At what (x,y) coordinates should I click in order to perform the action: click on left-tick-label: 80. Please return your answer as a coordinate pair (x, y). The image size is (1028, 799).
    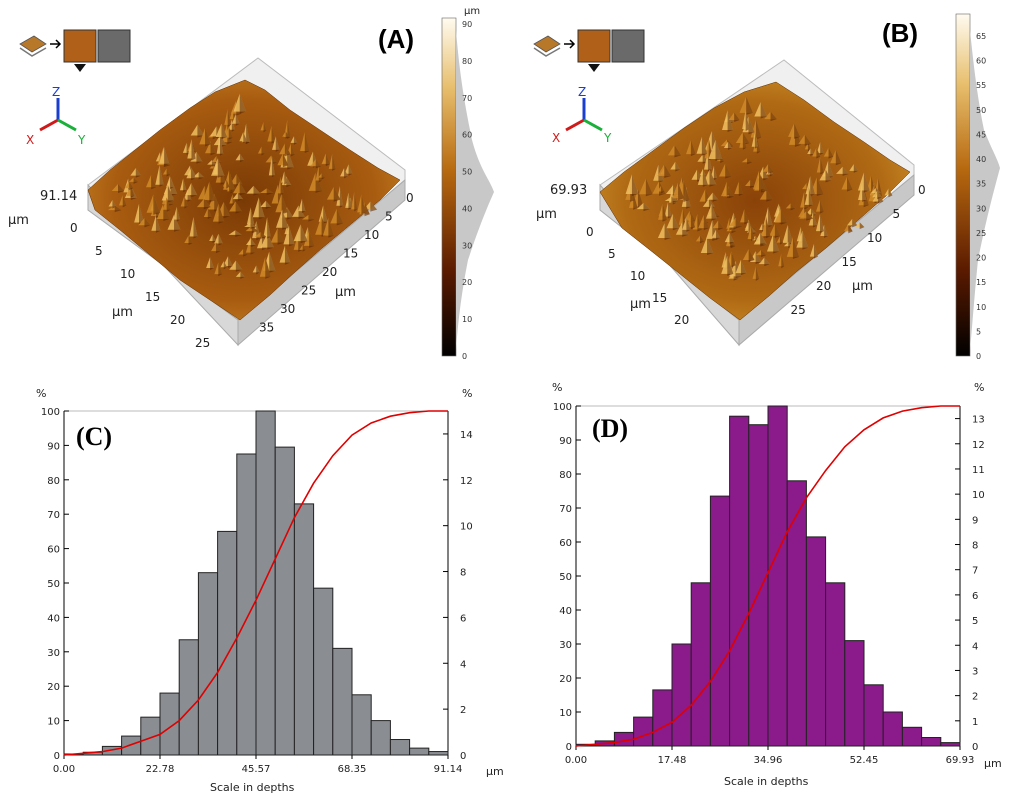
    Looking at the image, I should click on (565, 475).